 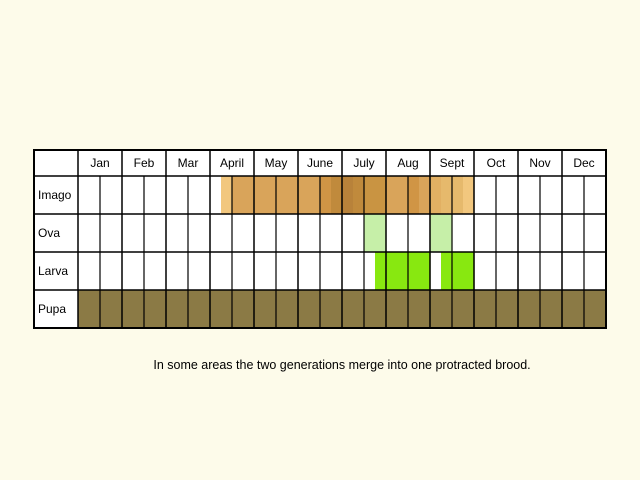 I want to click on month-label: Dec, so click(x=583, y=163).